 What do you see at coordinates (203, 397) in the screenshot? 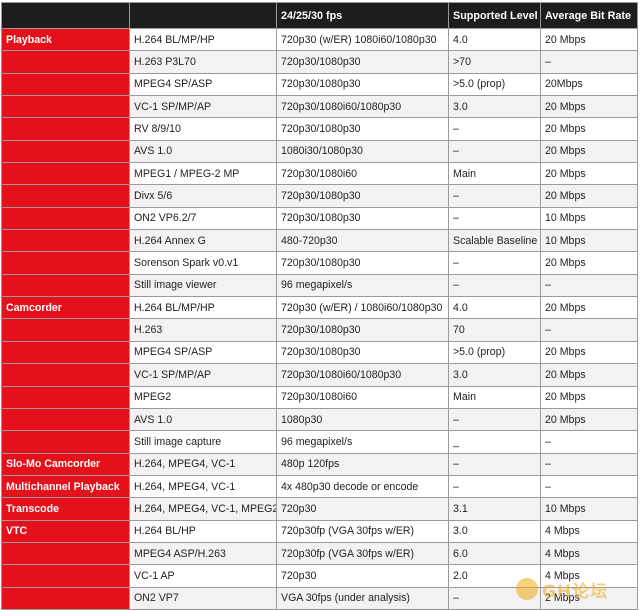
I see `codec-cell: MPEG2` at bounding box center [203, 397].